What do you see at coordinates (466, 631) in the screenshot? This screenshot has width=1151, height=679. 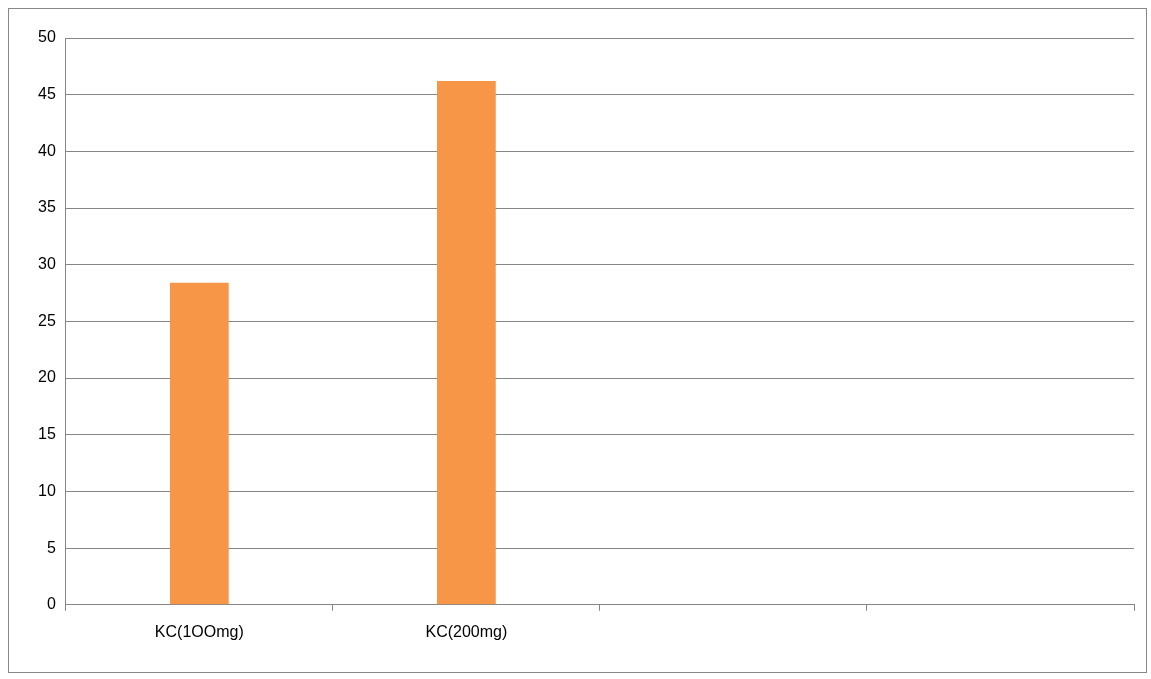 I see `x-tick-label: KC(200mg)` at bounding box center [466, 631].